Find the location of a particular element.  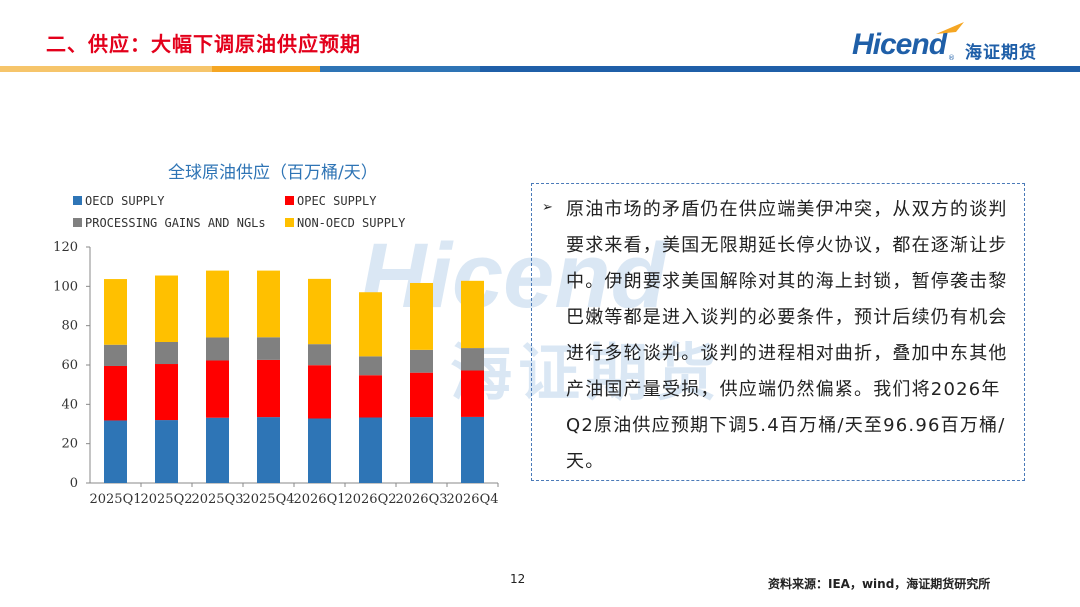

logo-brand-text: Hicend is located at coordinates (899, 44).